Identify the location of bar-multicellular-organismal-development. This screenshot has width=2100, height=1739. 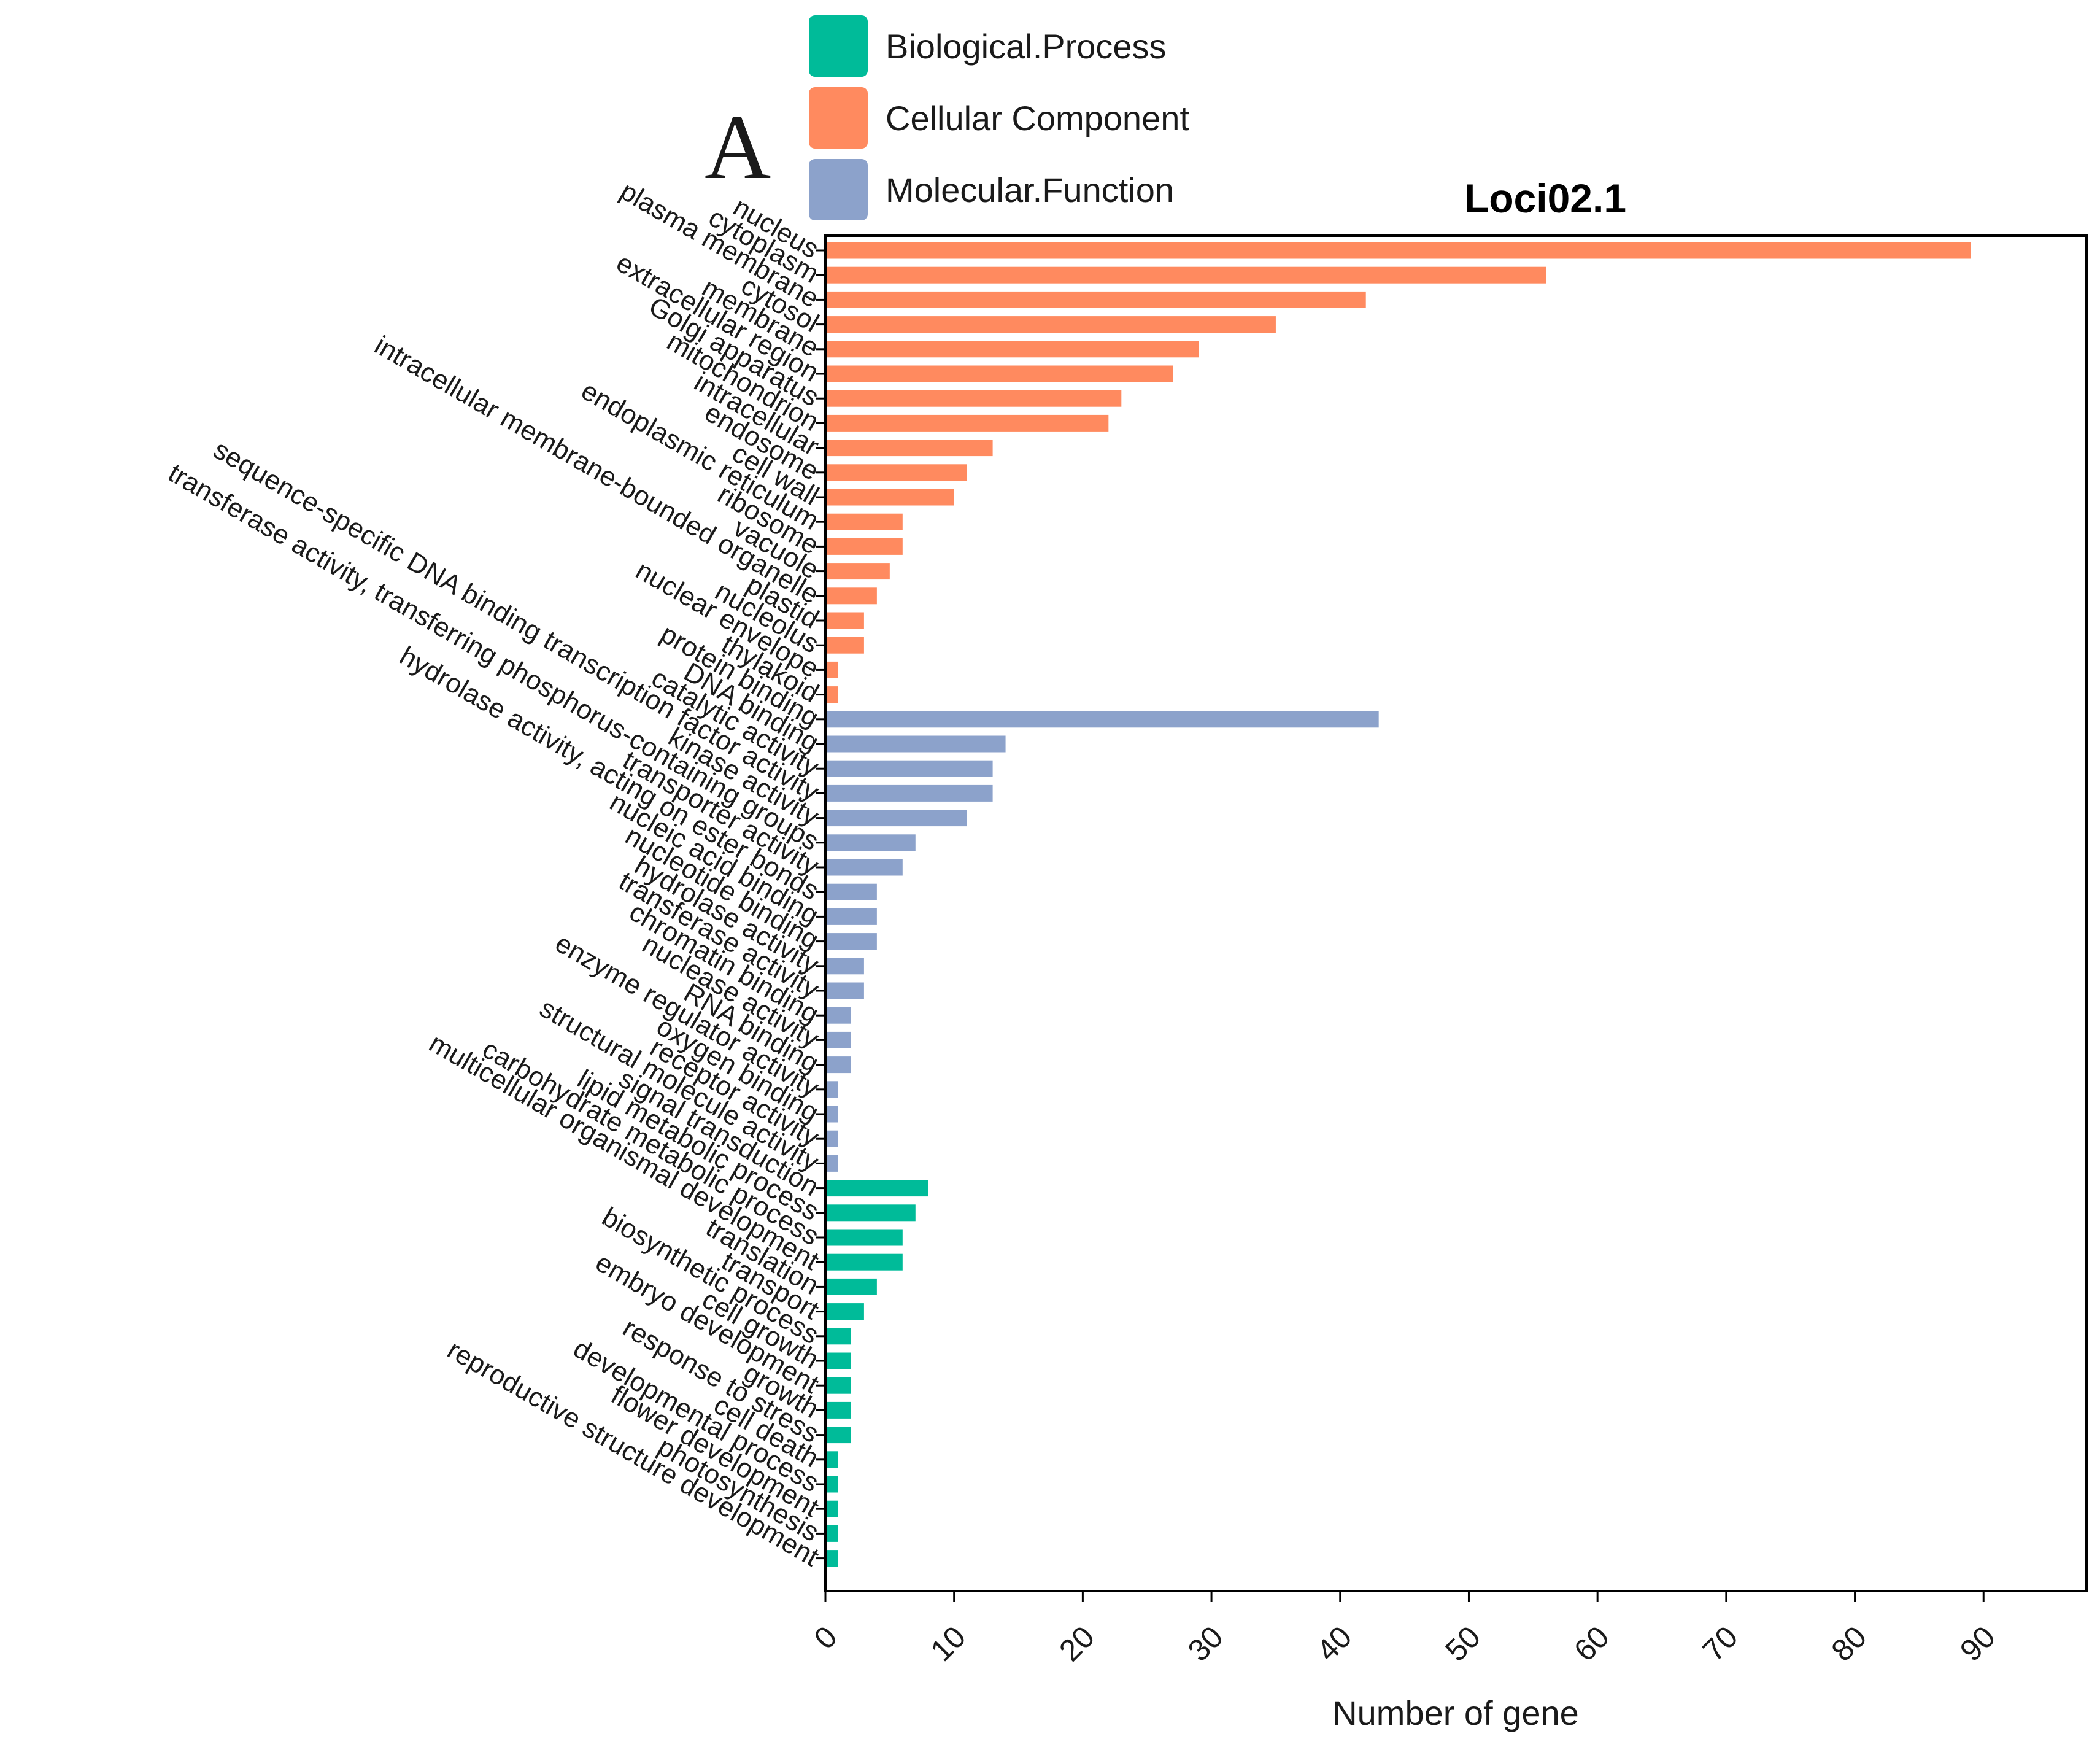
(865, 1262).